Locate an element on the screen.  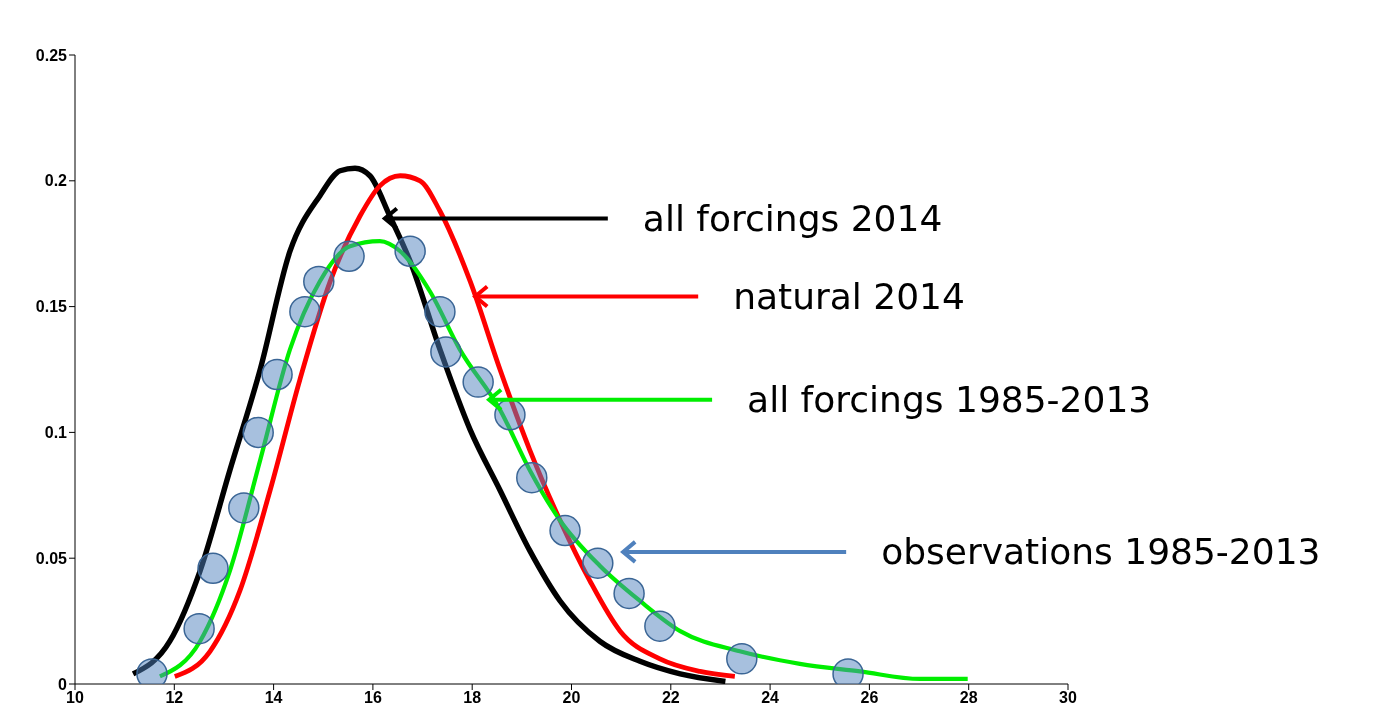
x-tick-label: 10 is located at coordinates (75, 698).